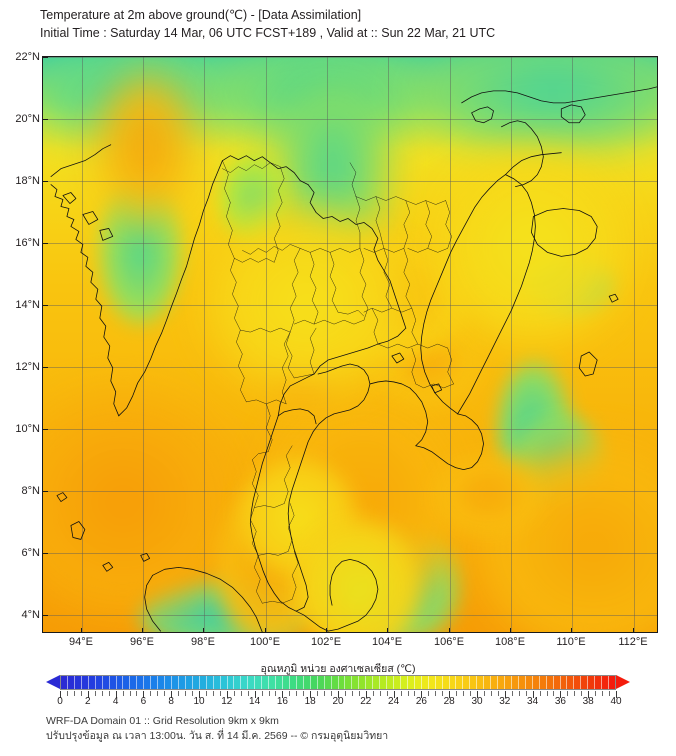 This screenshot has height=756, width=676. What do you see at coordinates (571, 642) in the screenshot?
I see `x-tick-label: 110°E` at bounding box center [571, 642].